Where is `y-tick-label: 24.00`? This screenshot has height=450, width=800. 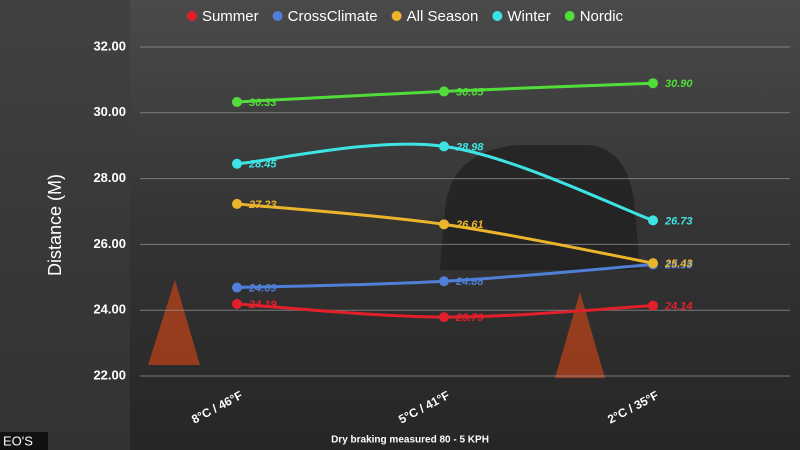 y-tick-label: 24.00 is located at coordinates (109, 309).